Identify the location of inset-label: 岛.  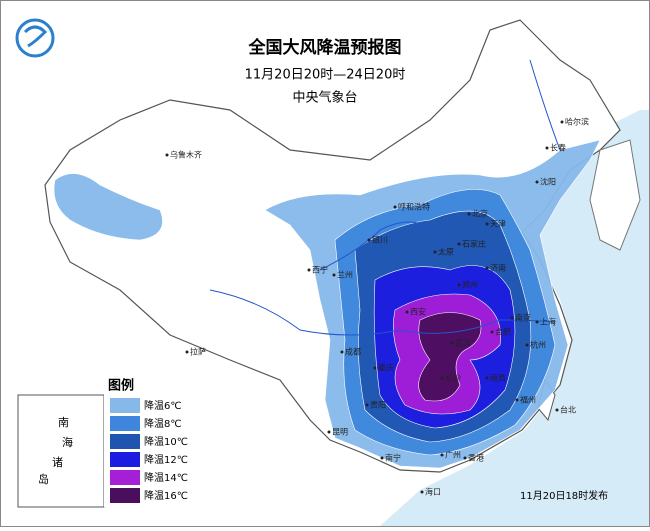
(43, 479).